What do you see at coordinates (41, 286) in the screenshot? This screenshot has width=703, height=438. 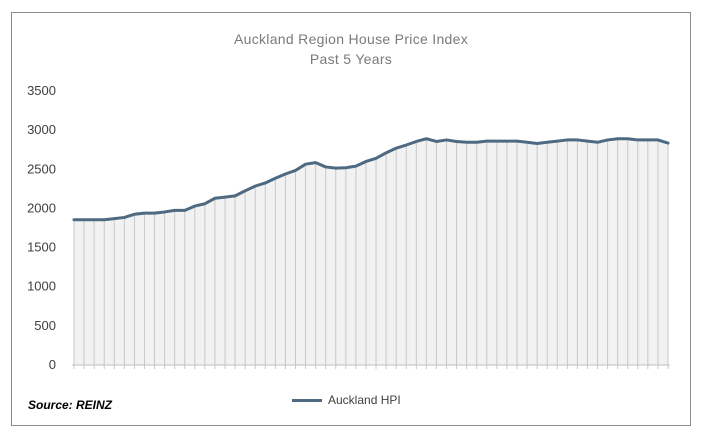 I see `y-tick-label: 1000` at bounding box center [41, 286].